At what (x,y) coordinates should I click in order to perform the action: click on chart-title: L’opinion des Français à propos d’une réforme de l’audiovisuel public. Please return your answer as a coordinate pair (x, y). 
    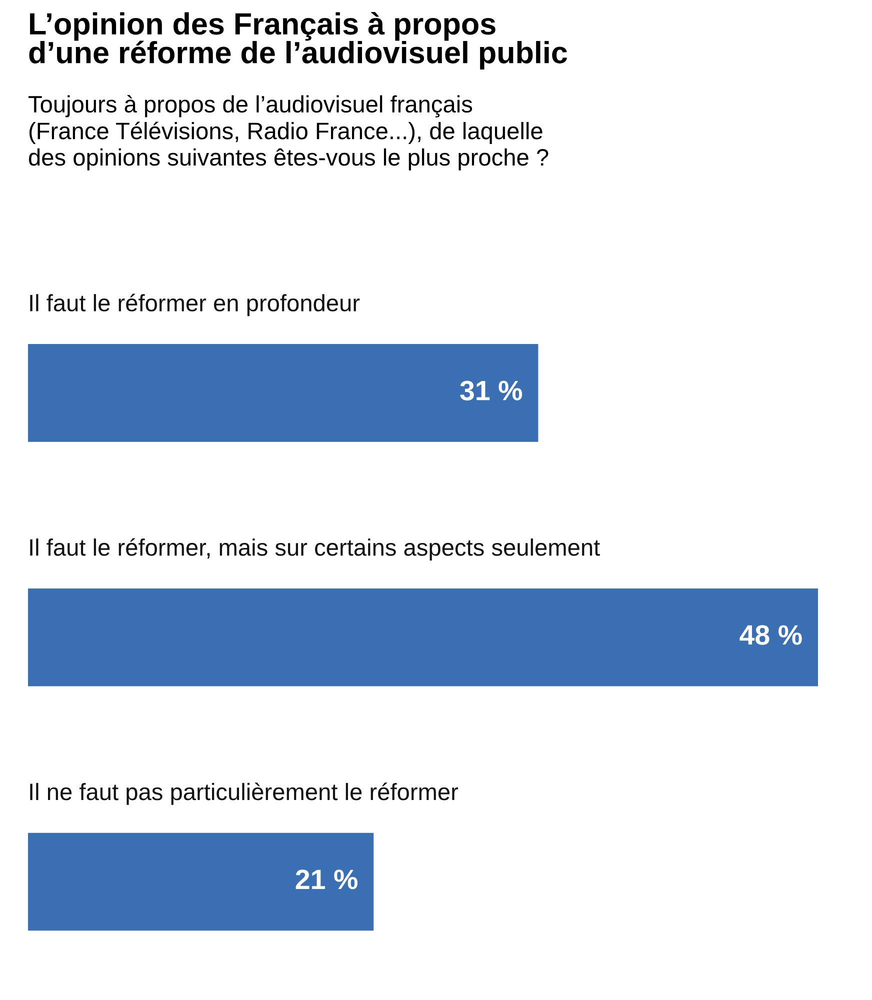
    Looking at the image, I should click on (298, 41).